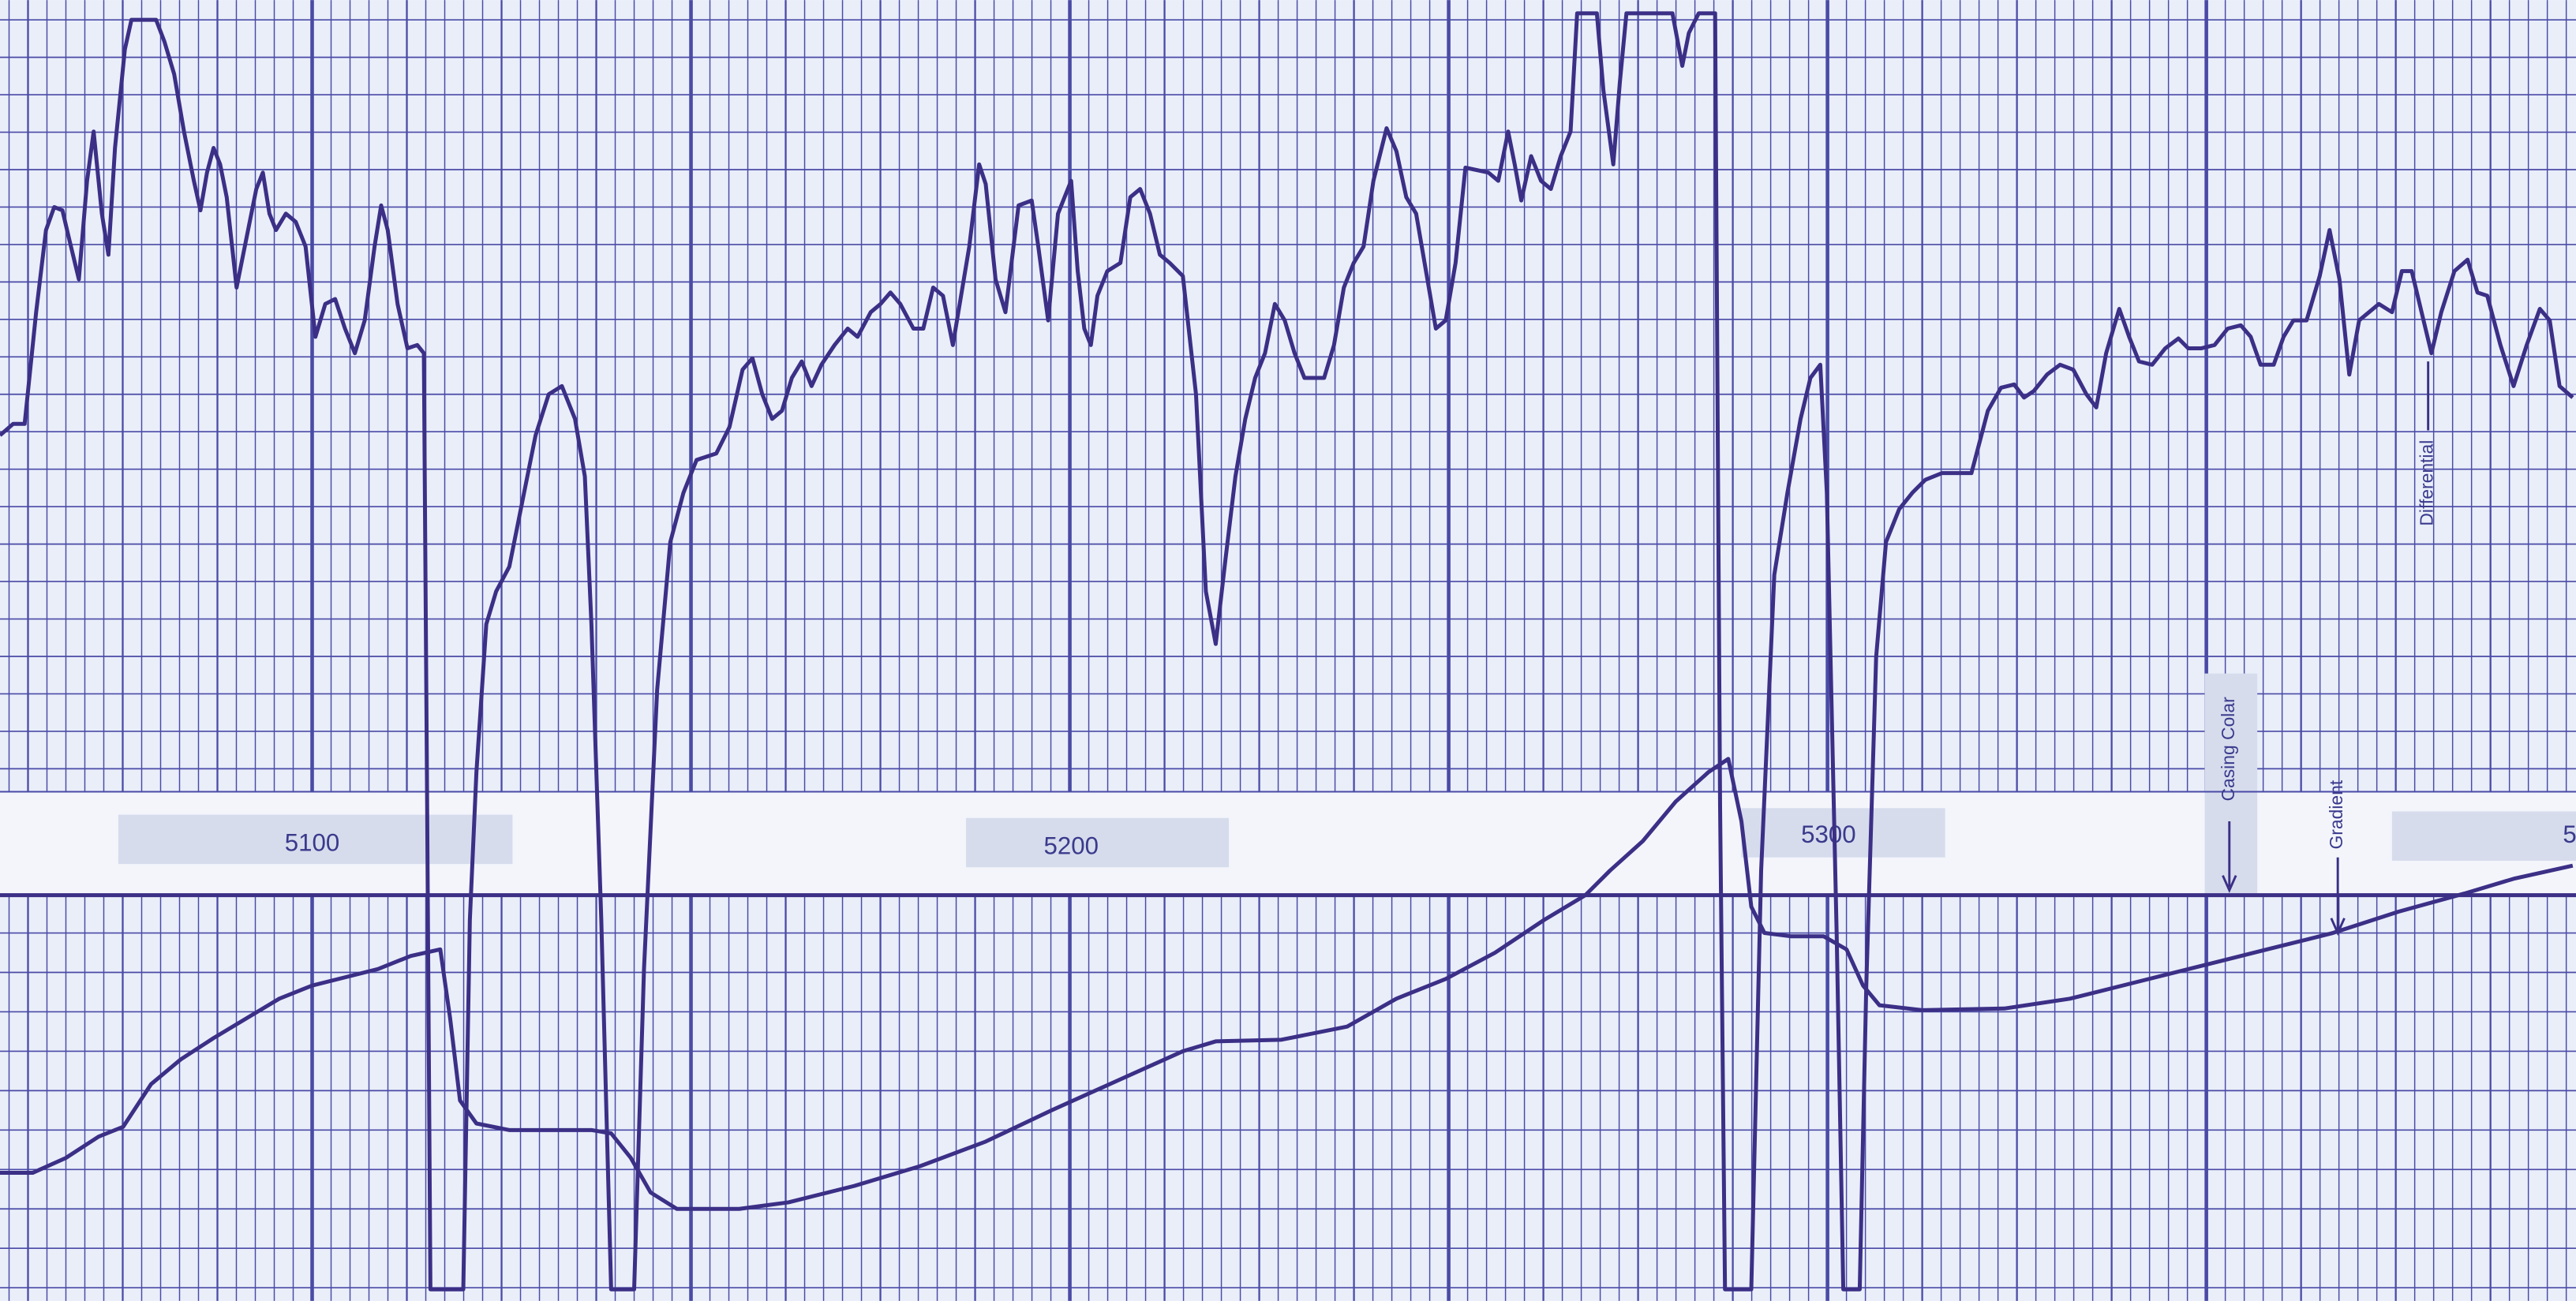 This screenshot has height=1301, width=2576. I want to click on casing-collar-annotation: Casing Colar, so click(2228, 749).